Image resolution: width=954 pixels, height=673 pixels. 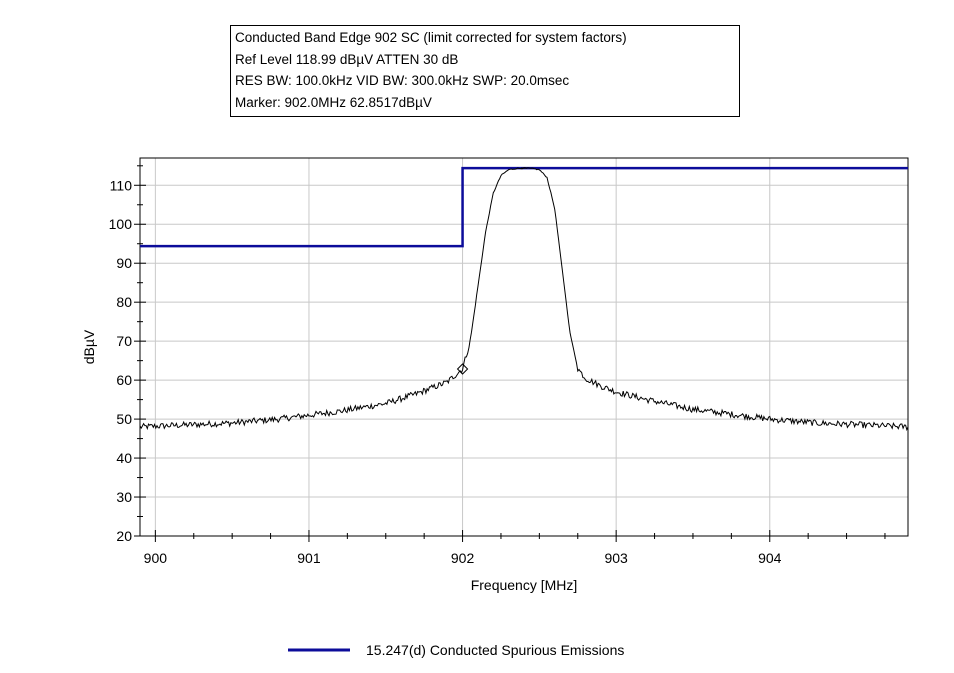 What do you see at coordinates (121, 224) in the screenshot?
I see `y-tick-label: 100` at bounding box center [121, 224].